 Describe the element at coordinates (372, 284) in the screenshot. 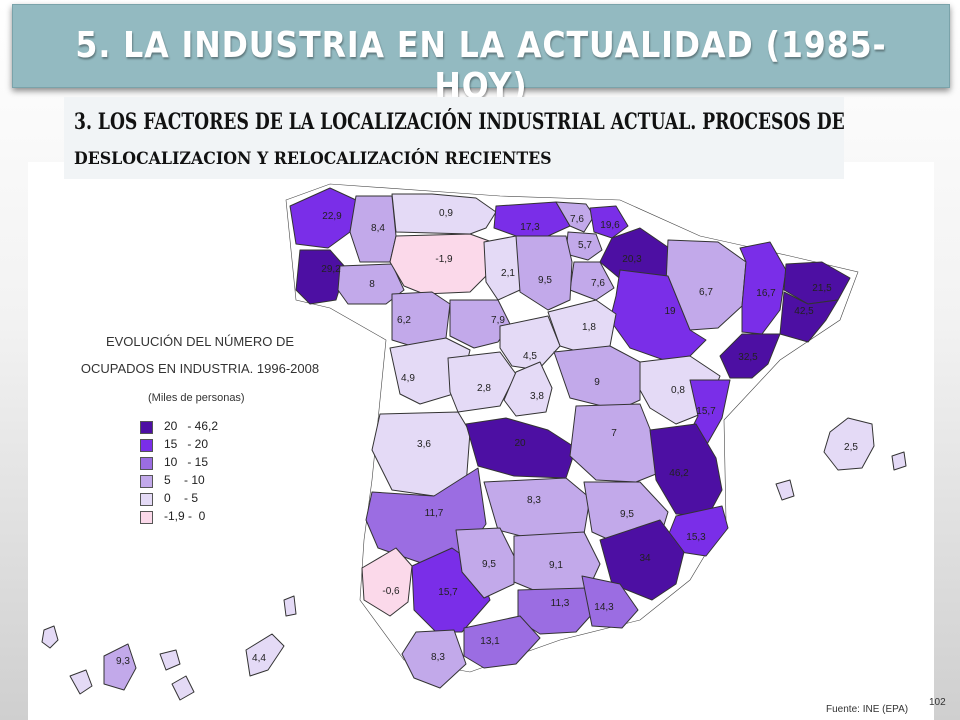

I see `region-value-label: 8` at that location.